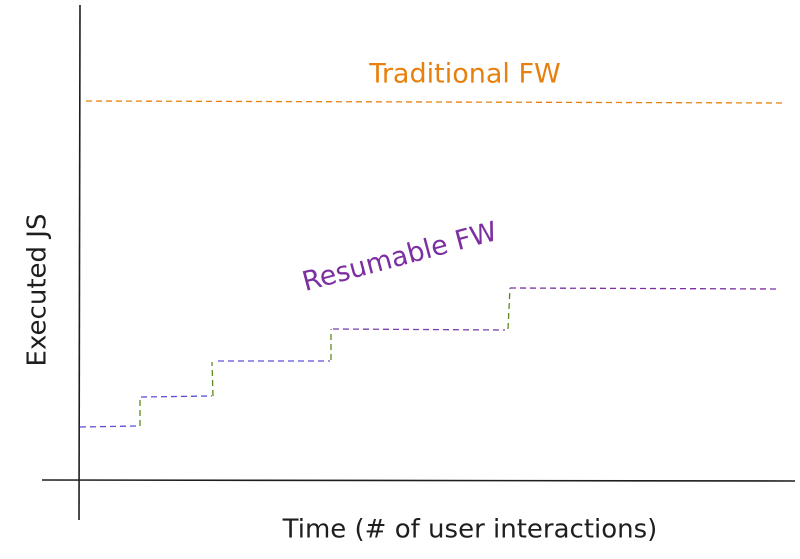  I want to click on x-axis, so click(418, 480).